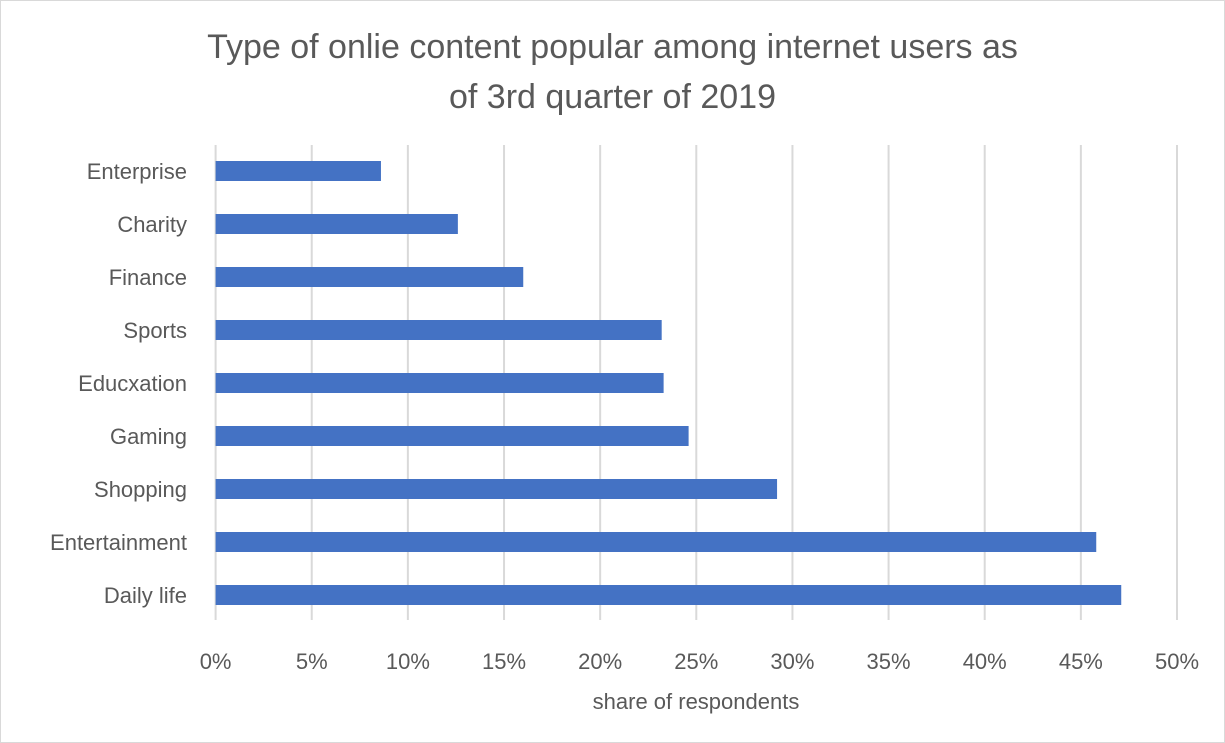 The height and width of the screenshot is (743, 1225). I want to click on y-category-label: Gaming, so click(148, 436).